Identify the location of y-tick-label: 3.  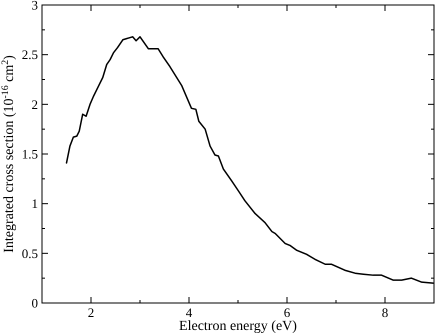
(35, 6).